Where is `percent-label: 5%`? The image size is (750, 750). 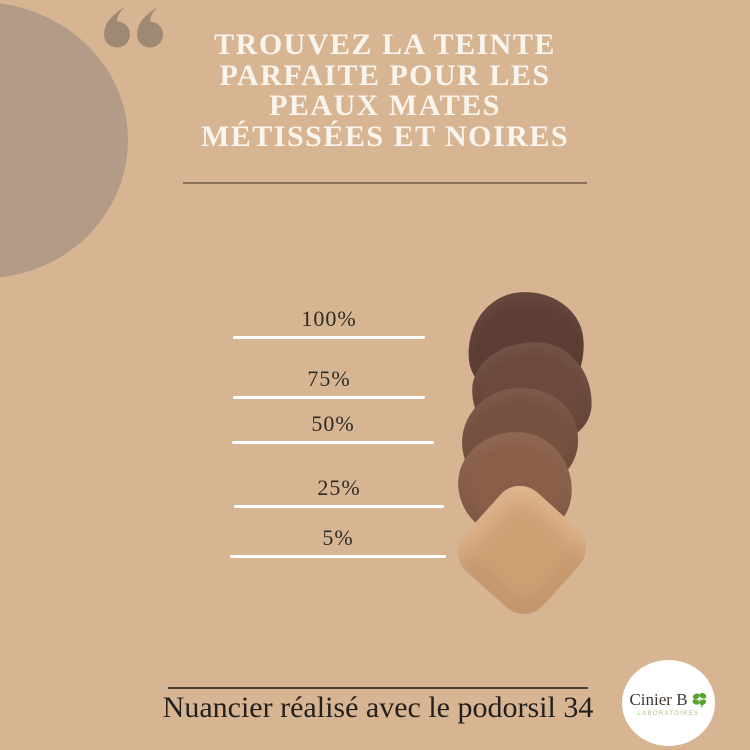
percent-label: 5% is located at coordinates (338, 537).